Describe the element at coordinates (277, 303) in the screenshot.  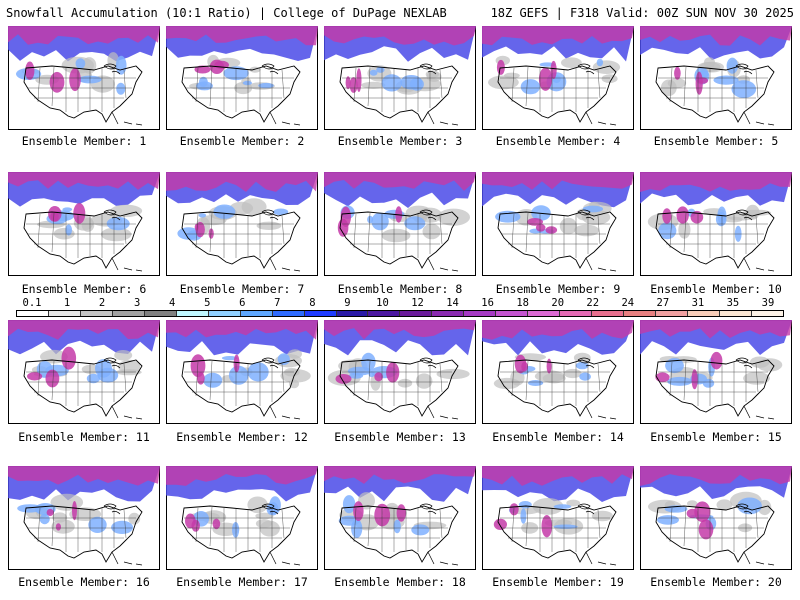
I see `colorbar-tick-label: 7` at that location.